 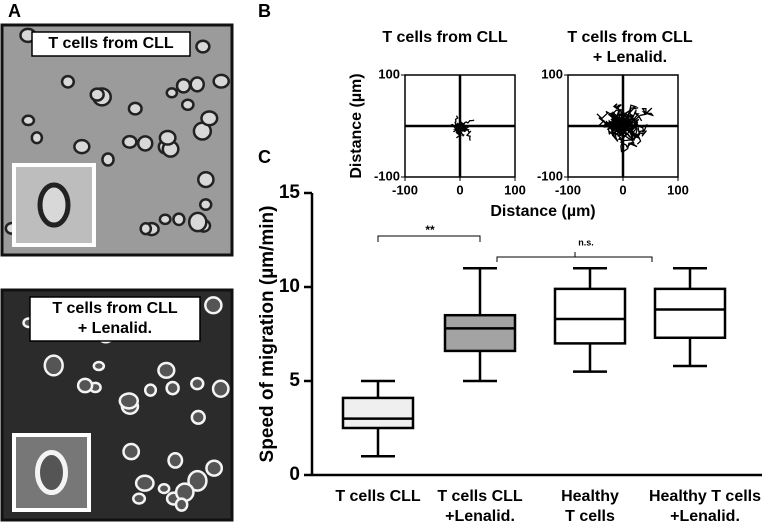 I want to click on y-tick-label: 0, so click(x=294, y=474).